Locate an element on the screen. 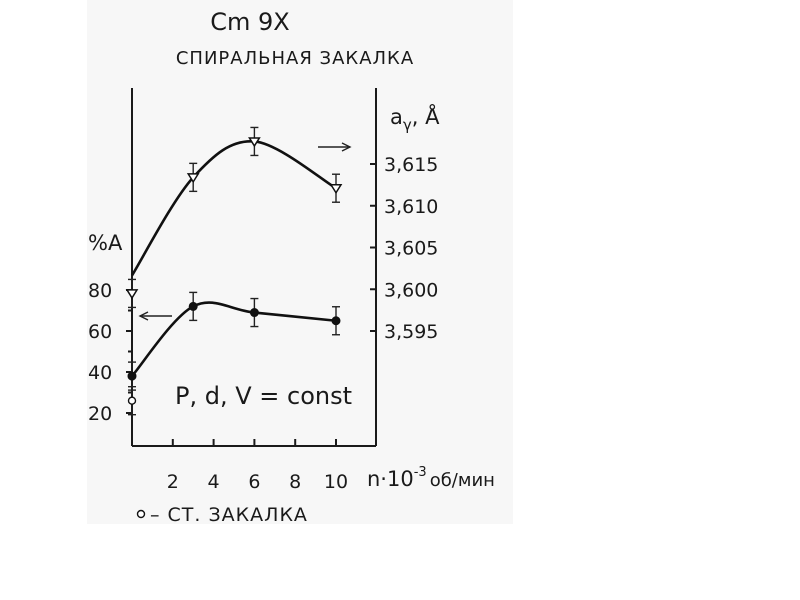  series-0-line is located at coordinates (233, 208).